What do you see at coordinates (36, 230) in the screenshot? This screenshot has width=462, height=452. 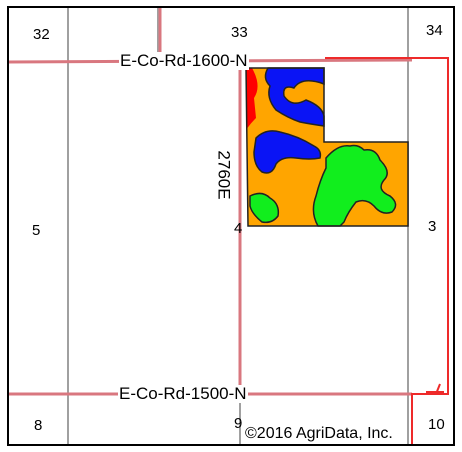 I see `section-number-5: 5` at bounding box center [36, 230].